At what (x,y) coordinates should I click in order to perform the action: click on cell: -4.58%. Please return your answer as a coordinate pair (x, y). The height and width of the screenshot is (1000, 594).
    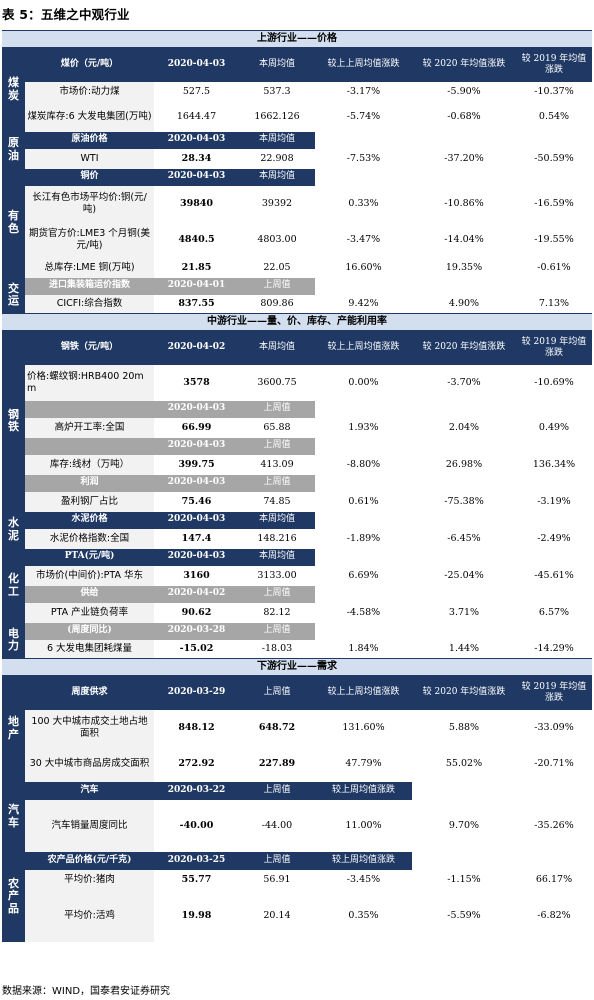
    Looking at the image, I should click on (363, 612).